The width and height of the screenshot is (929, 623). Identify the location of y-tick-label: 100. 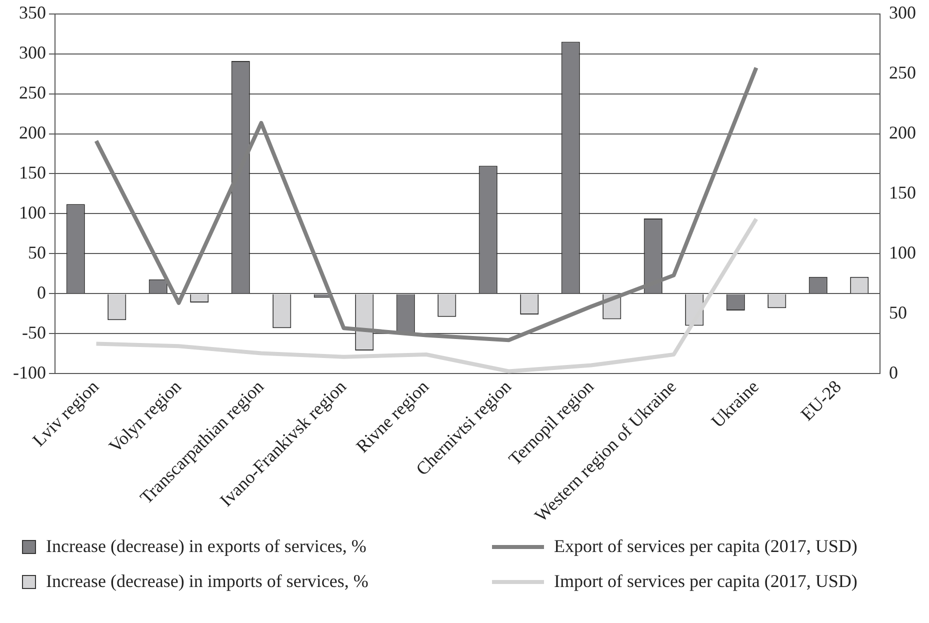
(32, 212).